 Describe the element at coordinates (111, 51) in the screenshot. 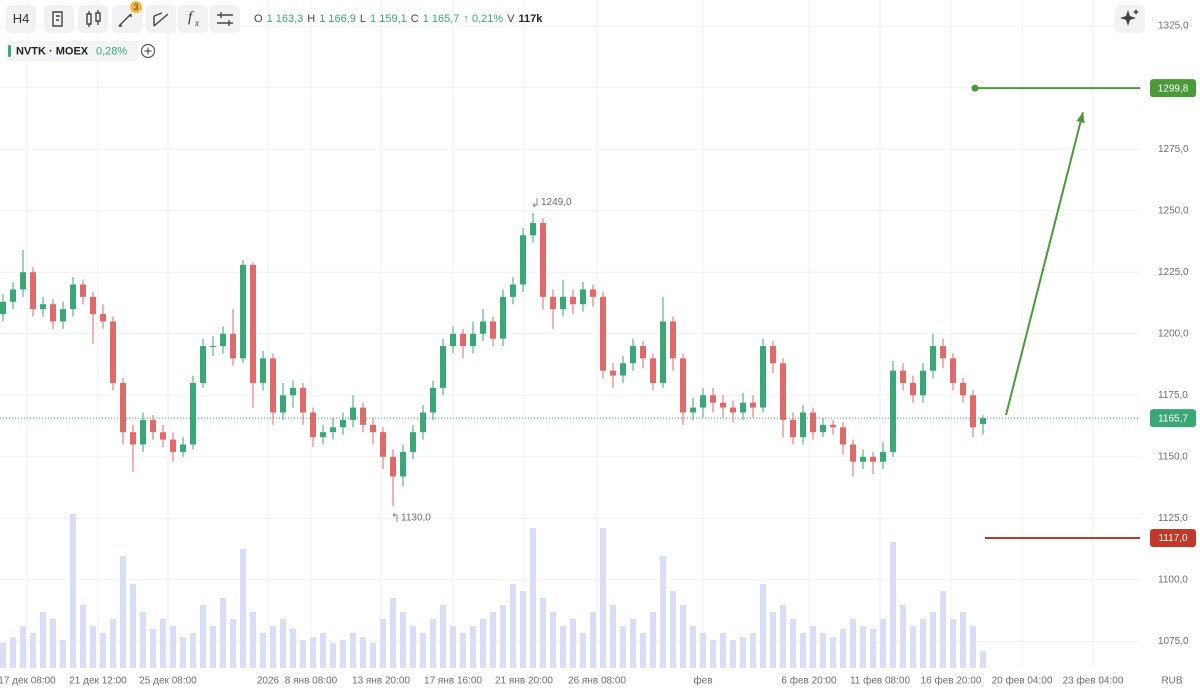

I see `symbol-change: 0,28%` at that location.